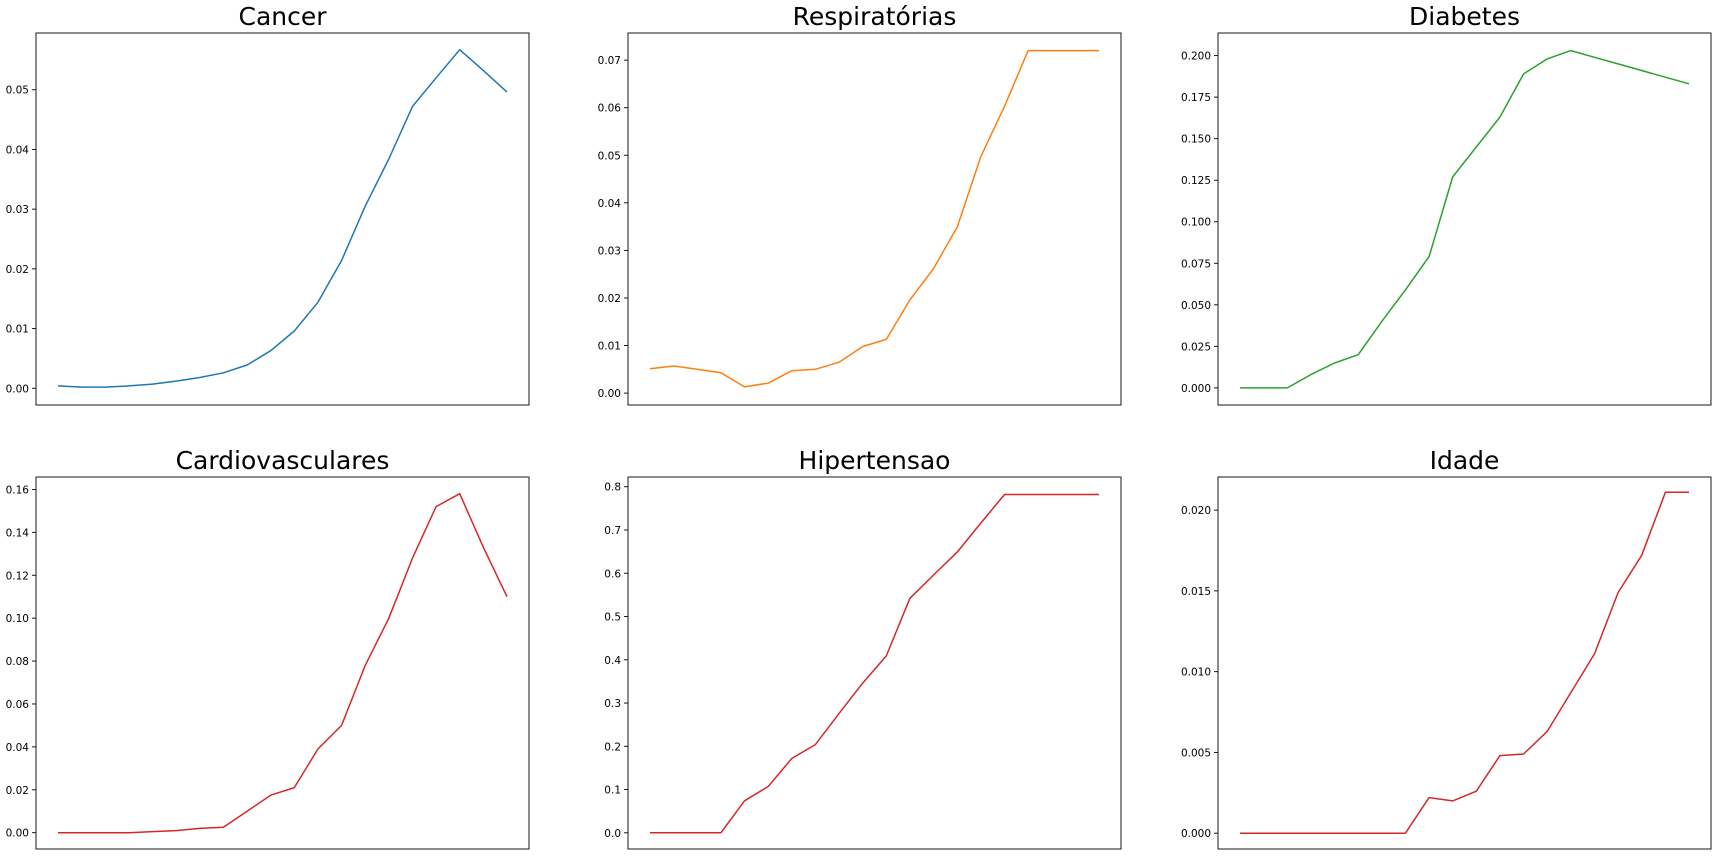 Image resolution: width=1717 pixels, height=859 pixels. I want to click on y-tick-label: 0.2, so click(612, 747).